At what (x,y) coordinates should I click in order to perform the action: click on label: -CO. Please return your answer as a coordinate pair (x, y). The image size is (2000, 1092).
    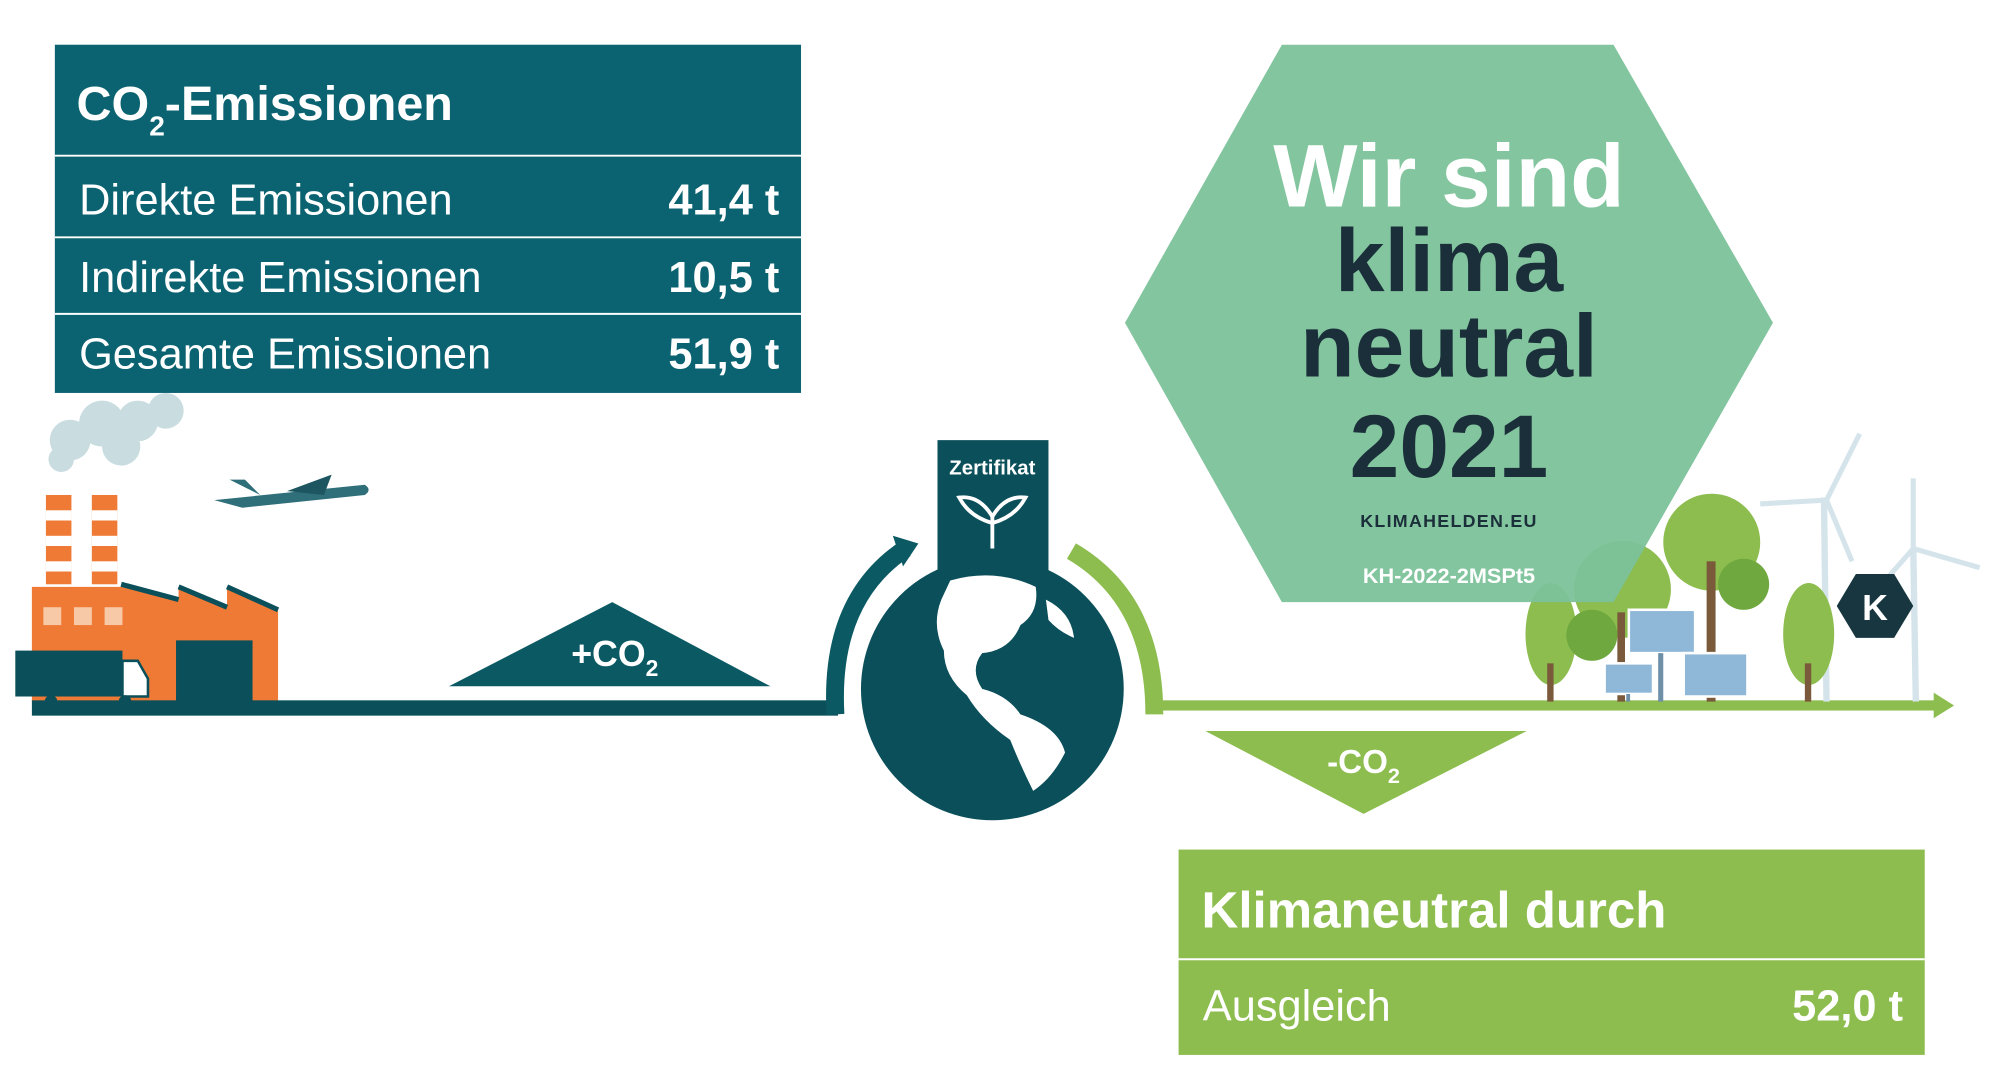
    Looking at the image, I should click on (1357, 762).